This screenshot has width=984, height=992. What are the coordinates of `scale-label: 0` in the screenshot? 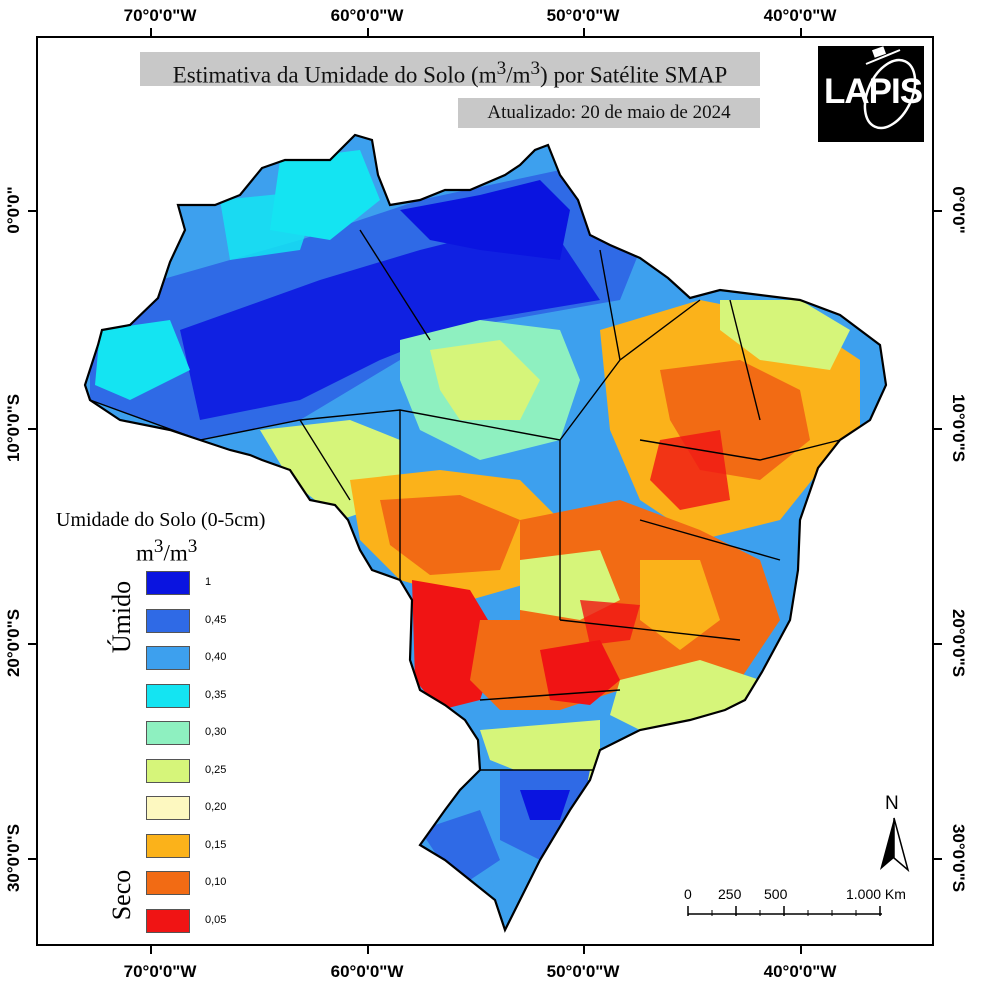 It's located at (688, 894).